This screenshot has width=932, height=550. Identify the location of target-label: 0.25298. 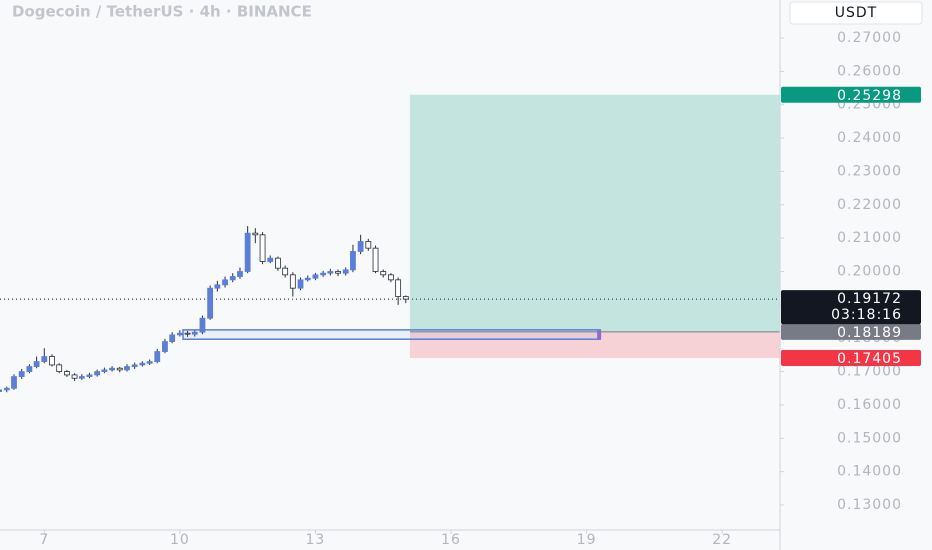
(869, 96).